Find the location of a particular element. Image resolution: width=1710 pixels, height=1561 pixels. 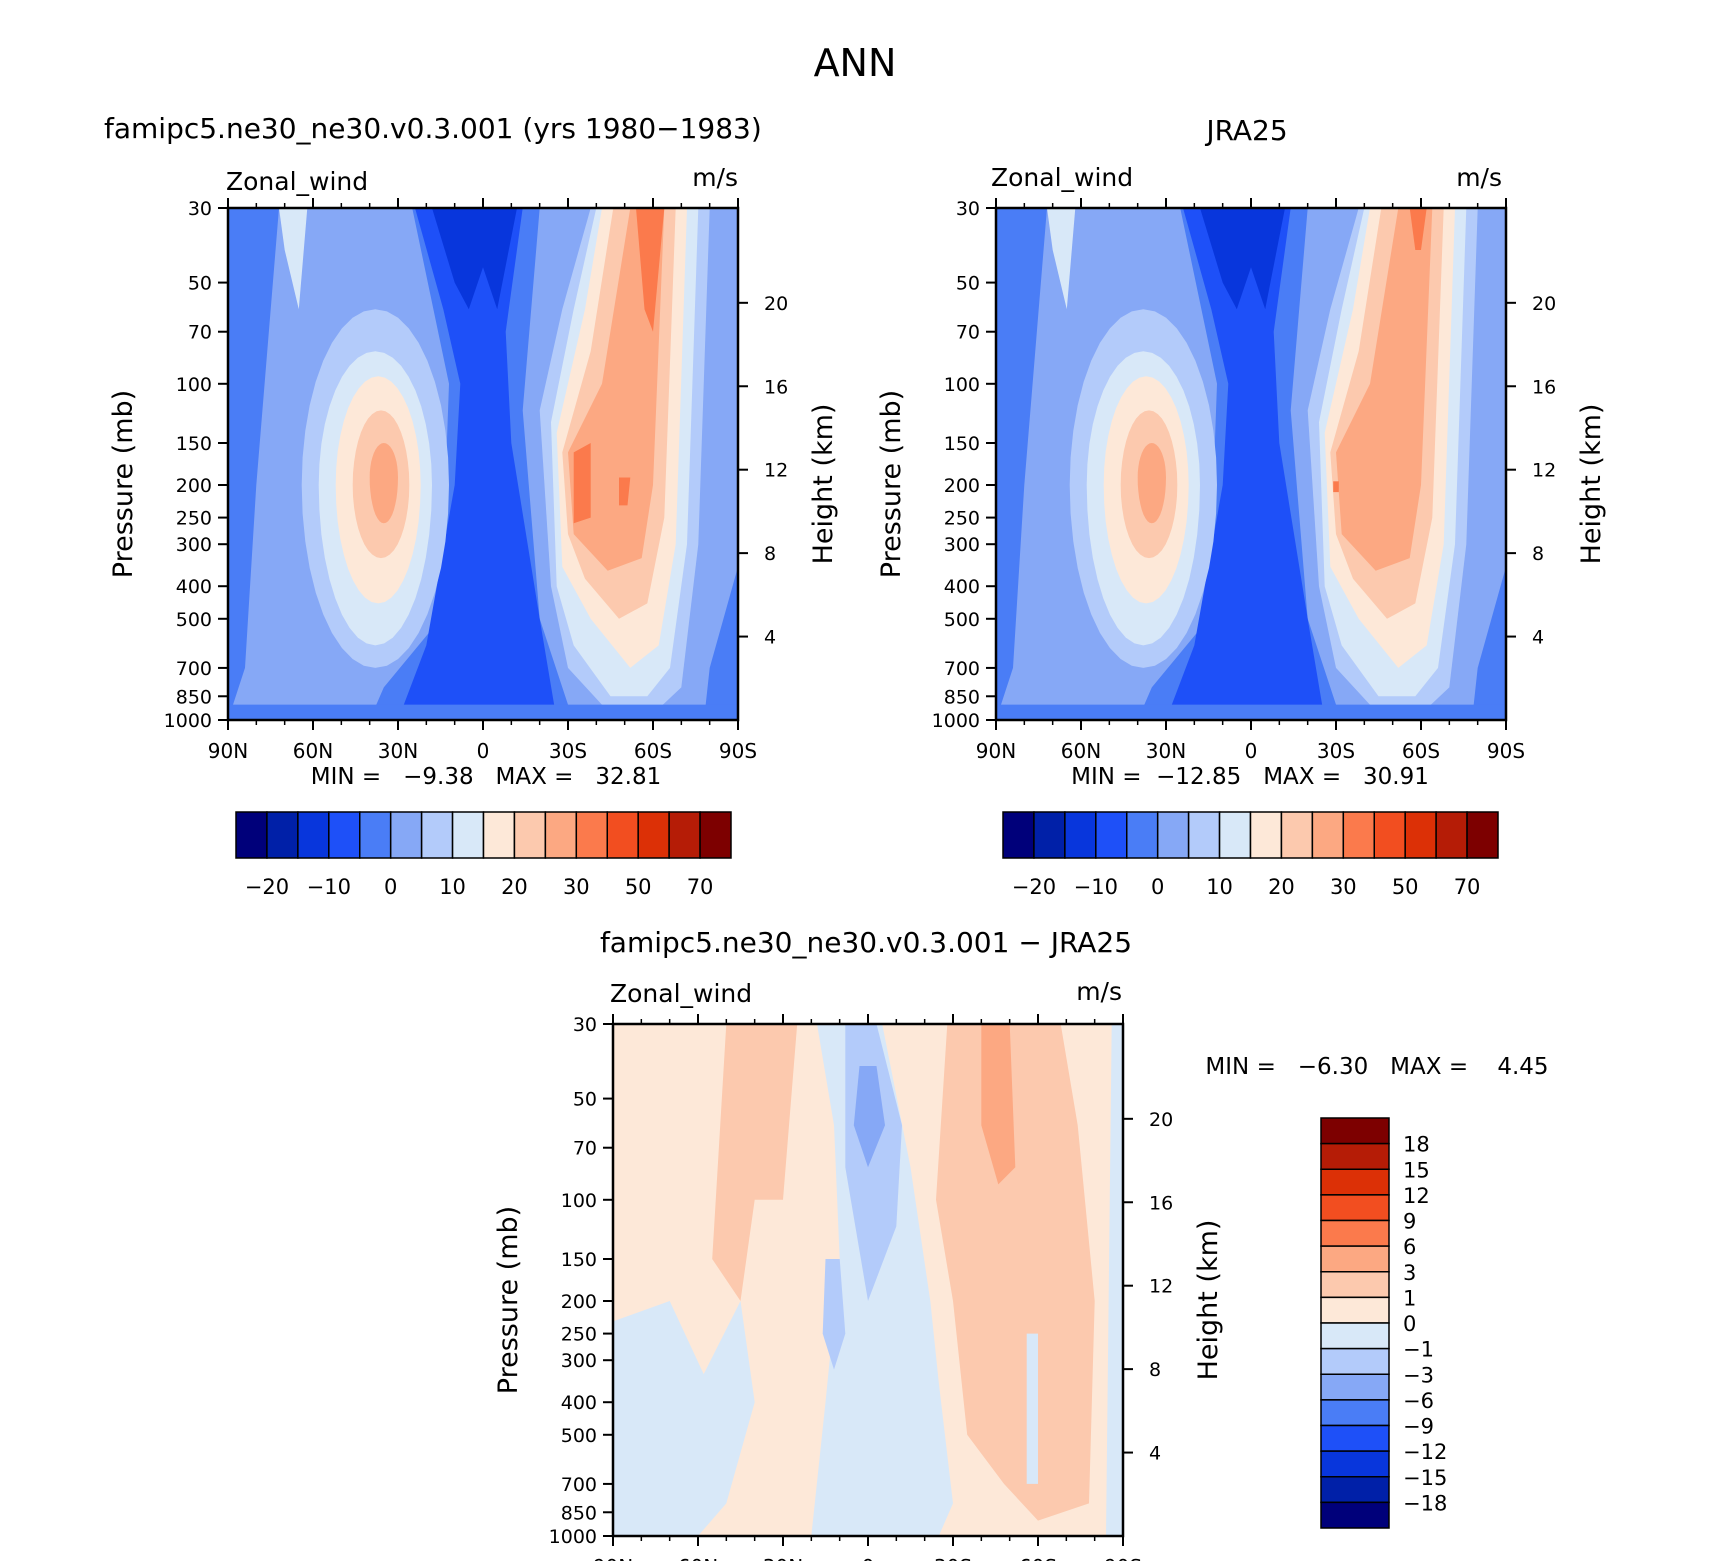

colorbar-diff-label: −12 is located at coordinates (1425, 1452).